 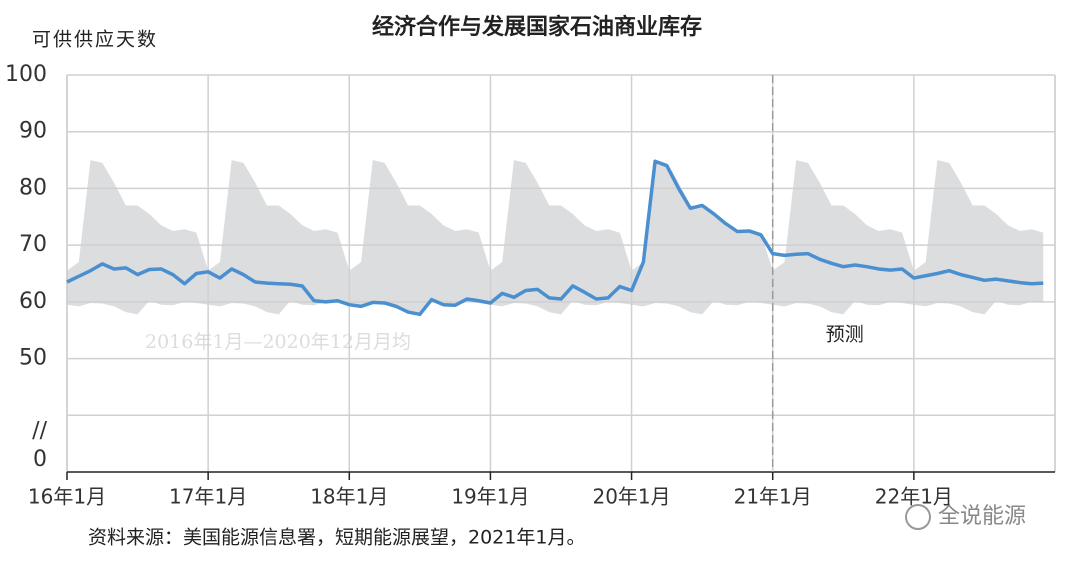 What do you see at coordinates (914, 497) in the screenshot?
I see `x-tick-label: 22年1月` at bounding box center [914, 497].